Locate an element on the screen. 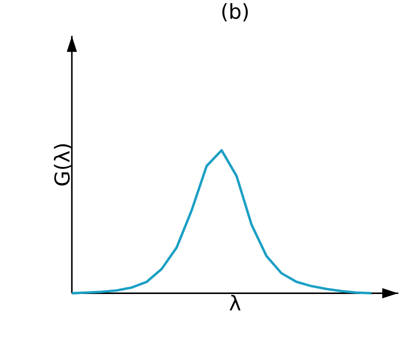 This screenshot has width=399, height=363. chart-title: (b) is located at coordinates (235, 12).